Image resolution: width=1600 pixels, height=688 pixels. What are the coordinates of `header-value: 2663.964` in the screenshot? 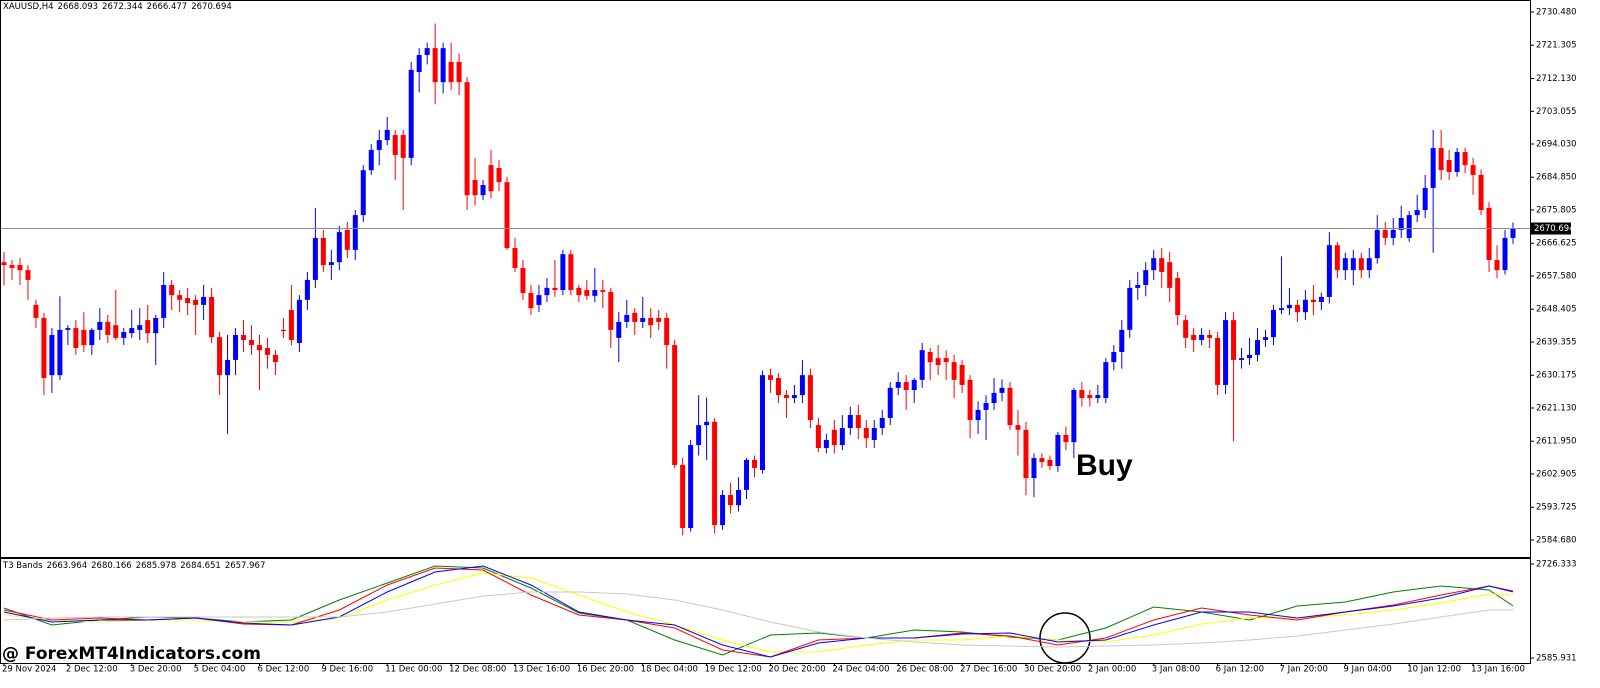 It's located at (67, 566).